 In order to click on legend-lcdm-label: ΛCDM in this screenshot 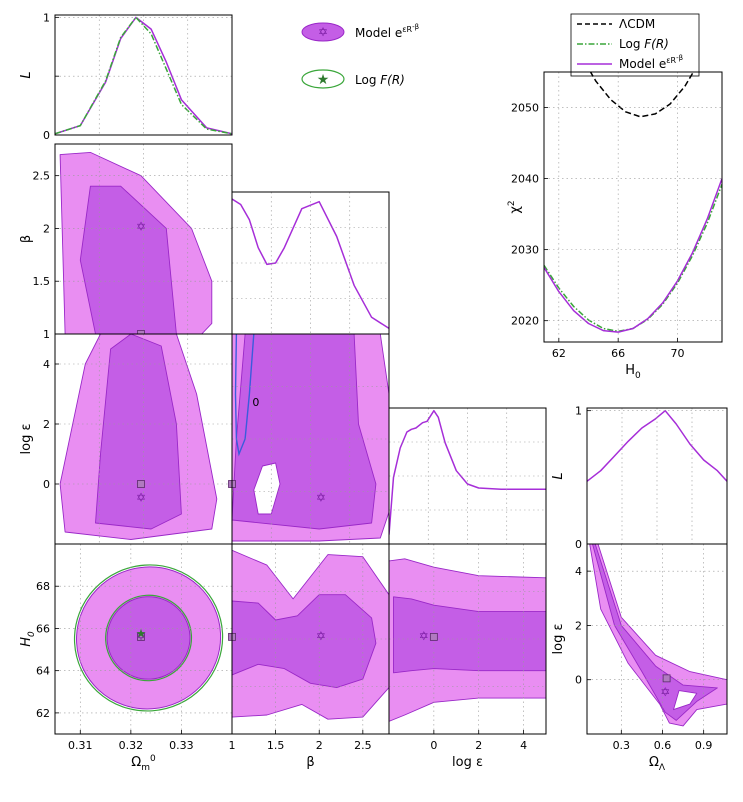, I will do `click(637, 24)`.